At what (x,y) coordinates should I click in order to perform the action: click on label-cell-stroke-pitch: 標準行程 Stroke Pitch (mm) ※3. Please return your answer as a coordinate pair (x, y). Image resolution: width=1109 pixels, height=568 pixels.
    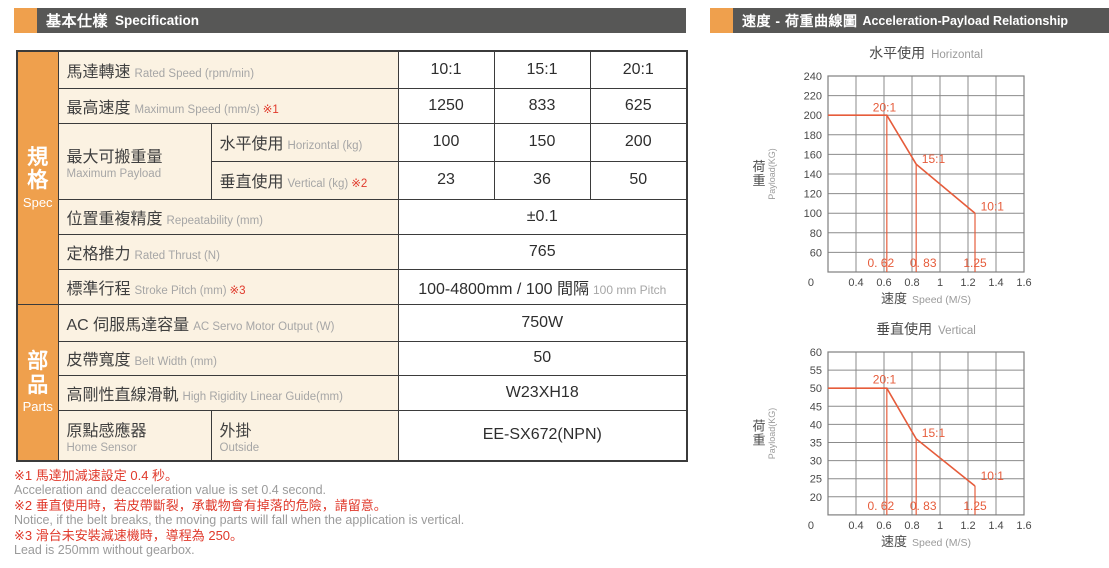
    Looking at the image, I should click on (228, 286).